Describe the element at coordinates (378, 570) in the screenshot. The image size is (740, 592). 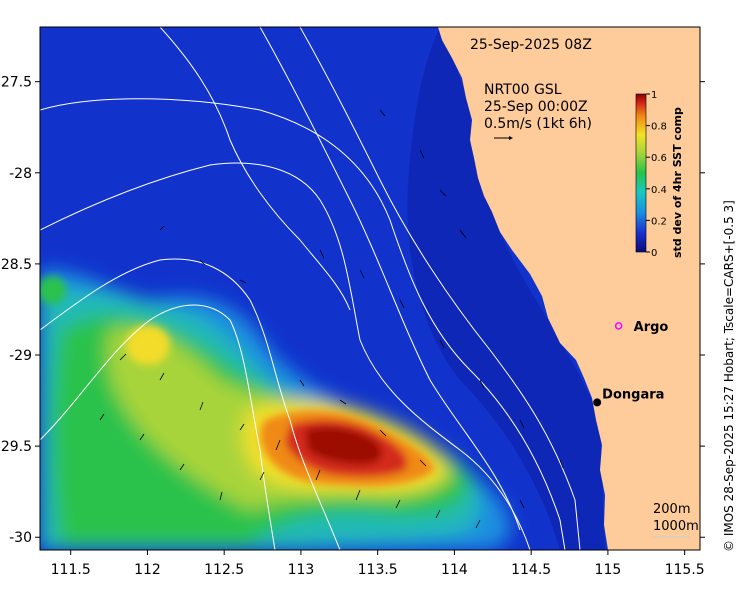
I see `x-tick-label: 113.5` at that location.